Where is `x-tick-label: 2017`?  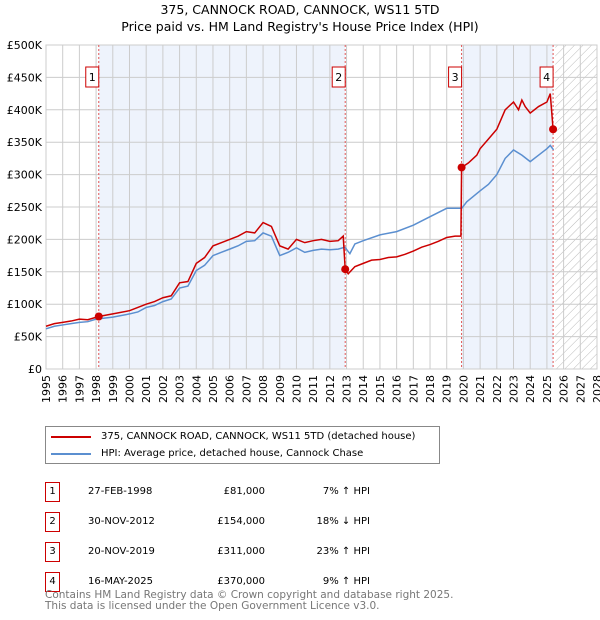
x-tick-label: 2017 is located at coordinates (413, 389).